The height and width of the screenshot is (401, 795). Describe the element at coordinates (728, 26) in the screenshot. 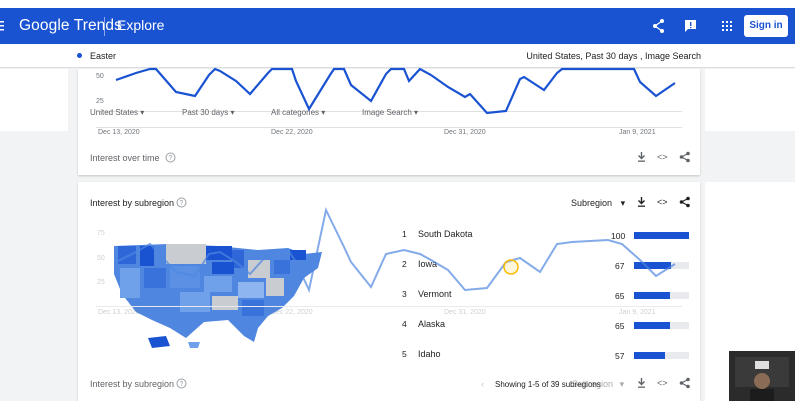

I see `apps-icon` at that location.